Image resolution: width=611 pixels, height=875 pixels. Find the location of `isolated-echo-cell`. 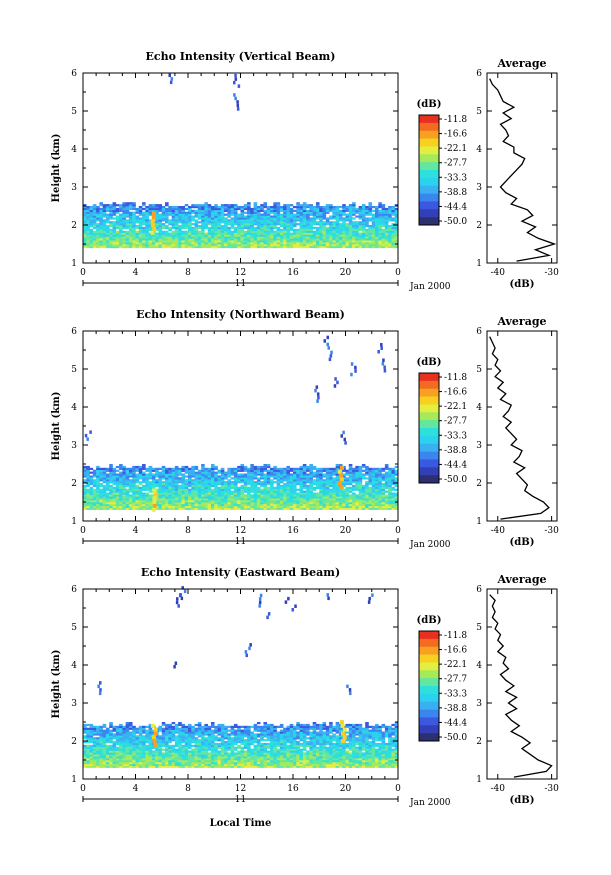

isolated-echo-cell is located at coordinates (341, 436).